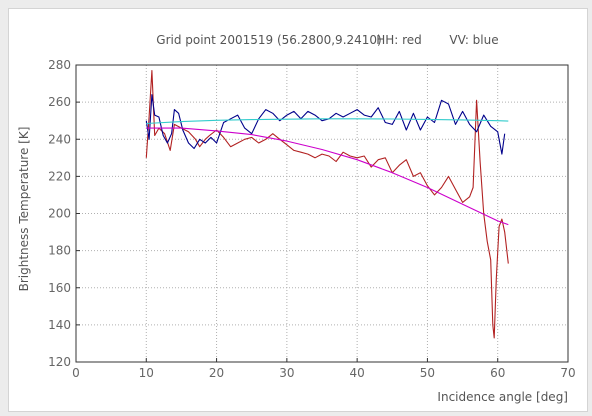 This screenshot has width=592, height=416. I want to click on legend-vv: VV: blue, so click(473, 40).